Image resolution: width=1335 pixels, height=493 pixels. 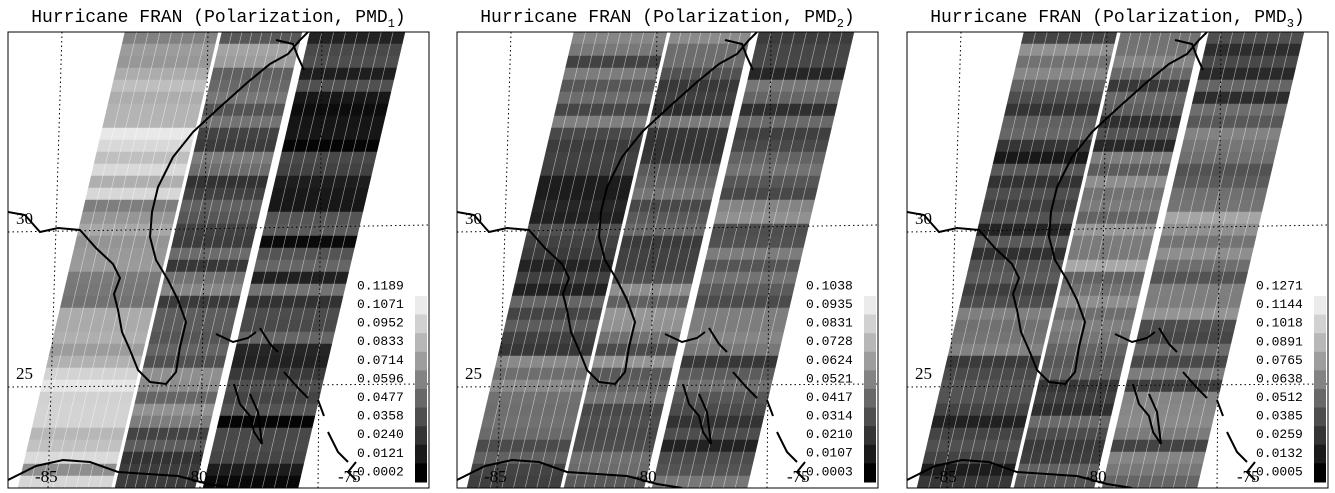 I want to click on colorbar-label: 0.0831, so click(x=829, y=323).